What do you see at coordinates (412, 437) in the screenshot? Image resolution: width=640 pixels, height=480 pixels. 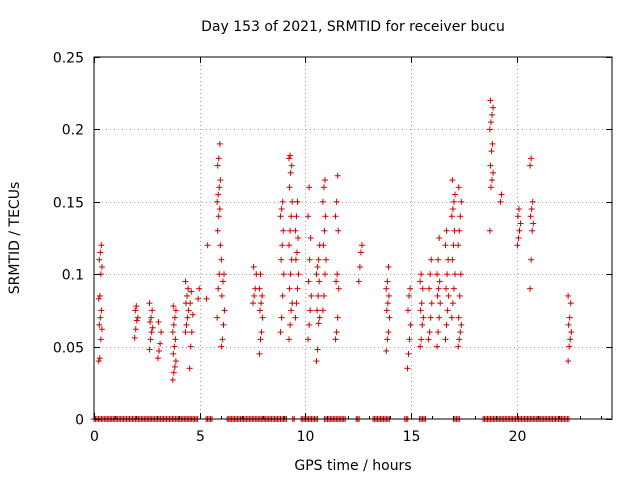 I see `x-tick-label: 15` at bounding box center [412, 437].